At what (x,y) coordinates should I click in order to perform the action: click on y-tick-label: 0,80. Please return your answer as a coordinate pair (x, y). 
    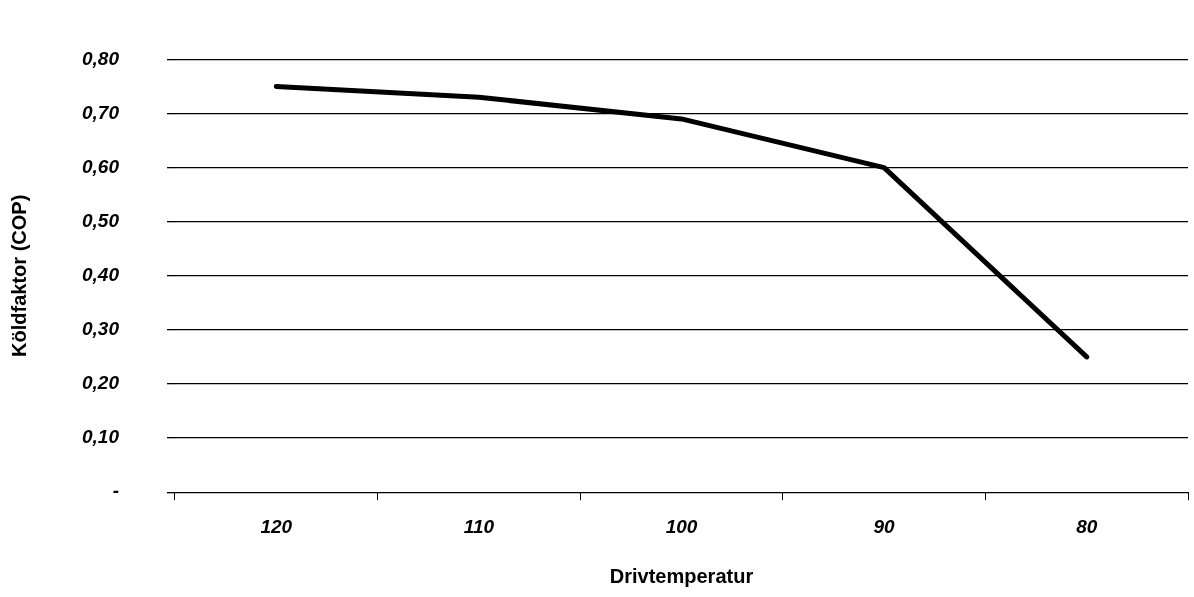
    Looking at the image, I should click on (101, 58).